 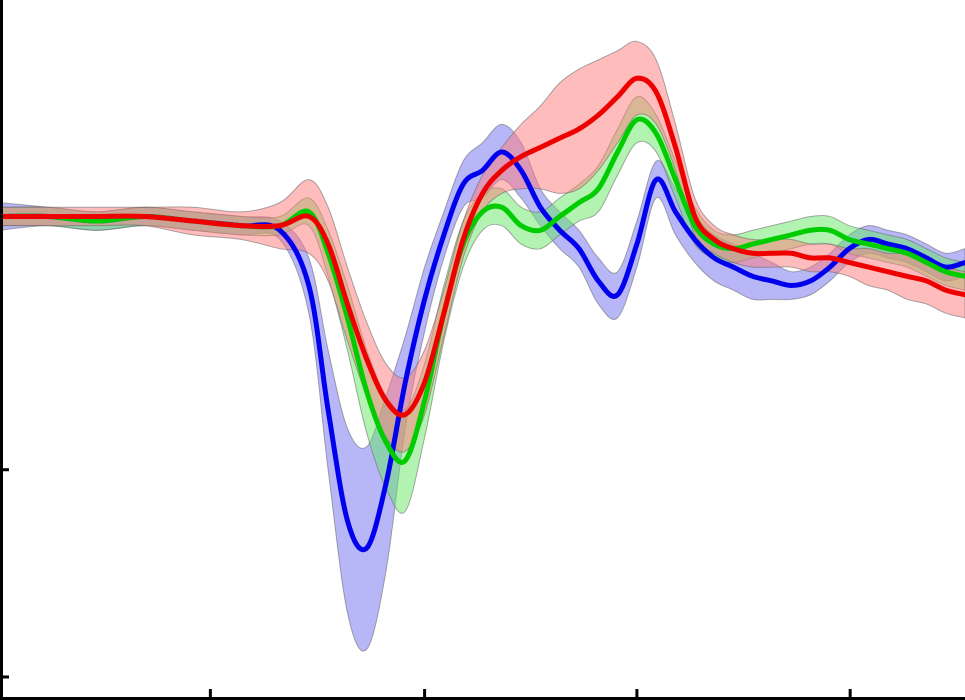 I want to click on y-axis, so click(x=4, y=350).